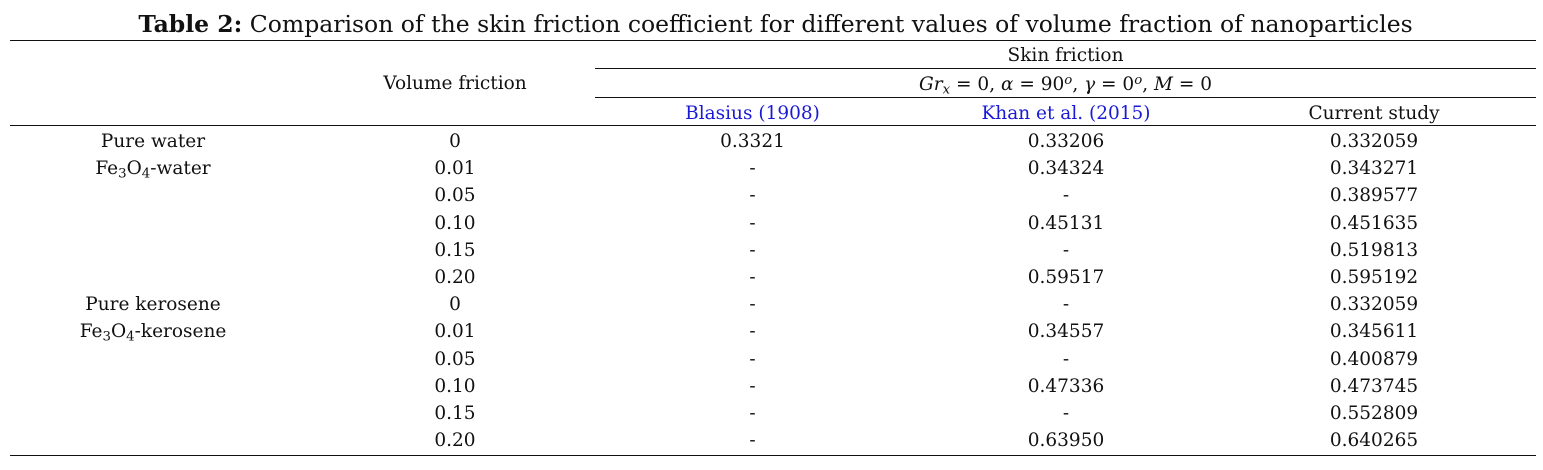 The width and height of the screenshot is (1543, 470). I want to click on table-row: 0.20 - 0.59517 0.595192, so click(771, 277).